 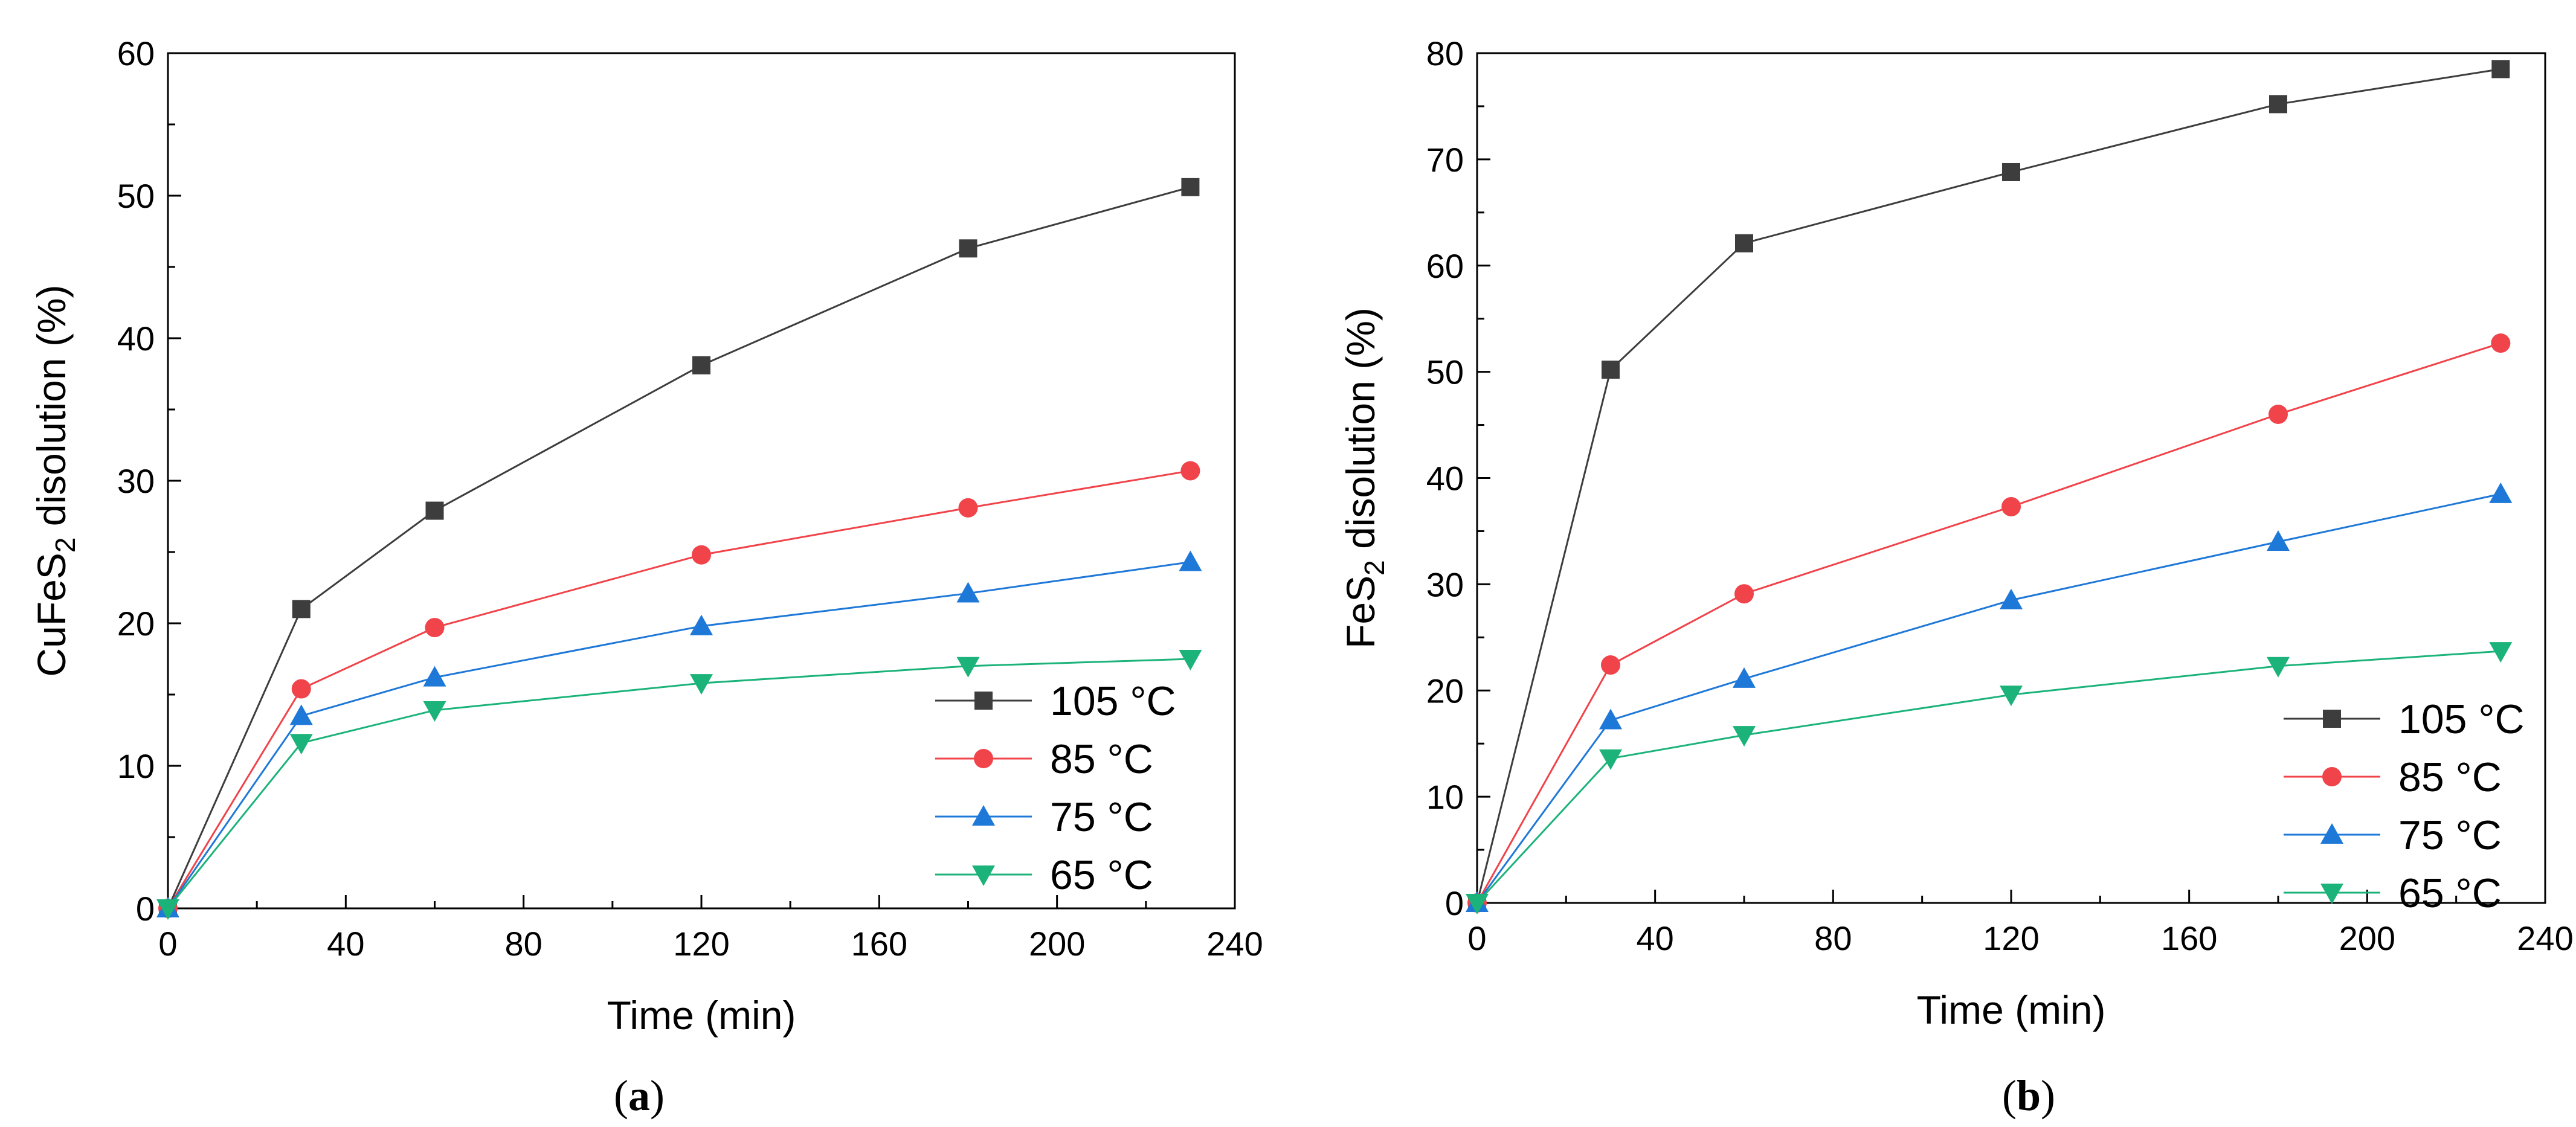 I want to click on panel-label: (b), so click(x=2029, y=1095).